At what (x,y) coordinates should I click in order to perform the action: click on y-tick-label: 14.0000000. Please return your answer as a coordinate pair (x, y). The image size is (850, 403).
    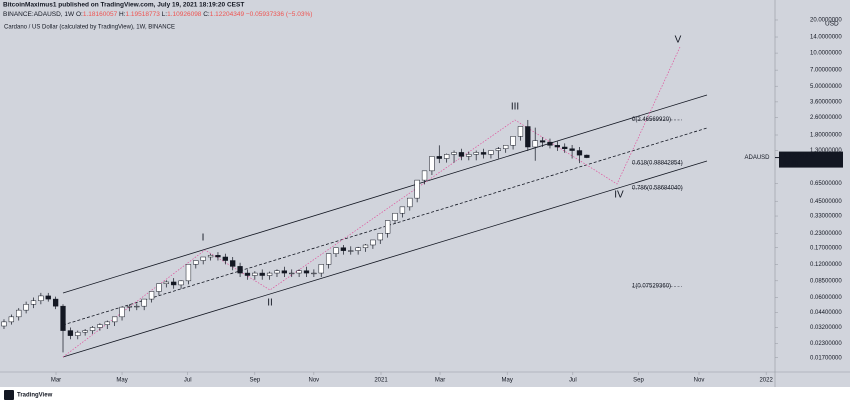
    Looking at the image, I should click on (826, 38).